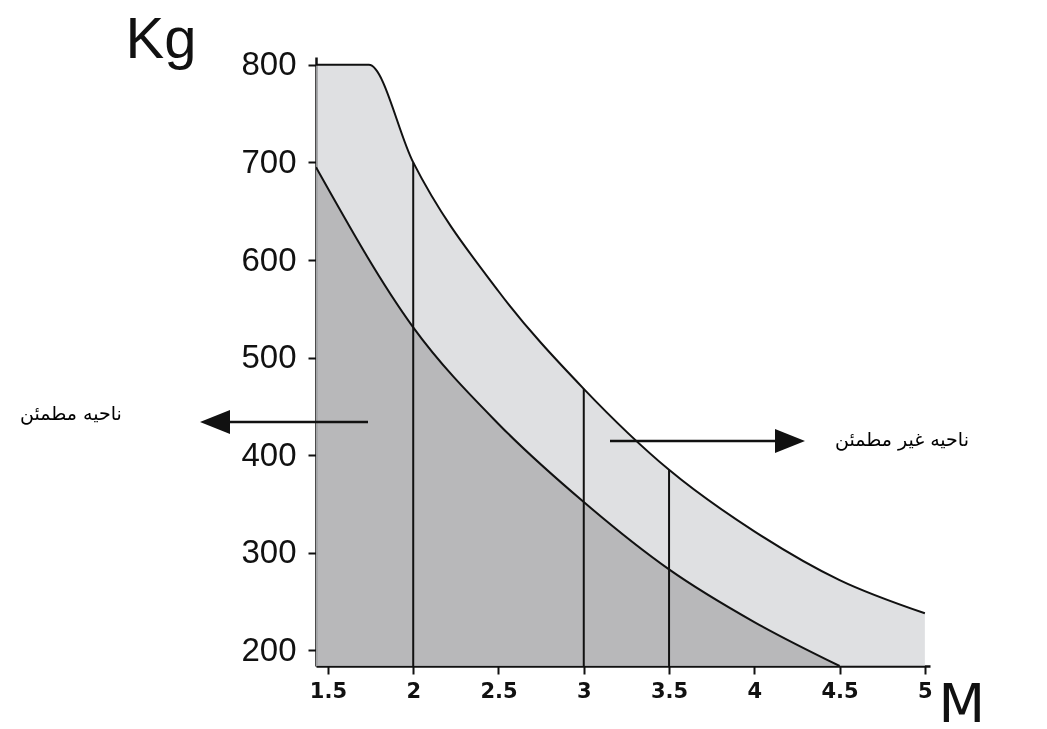  What do you see at coordinates (269, 64) in the screenshot?
I see `y-tick-label: 800` at bounding box center [269, 64].